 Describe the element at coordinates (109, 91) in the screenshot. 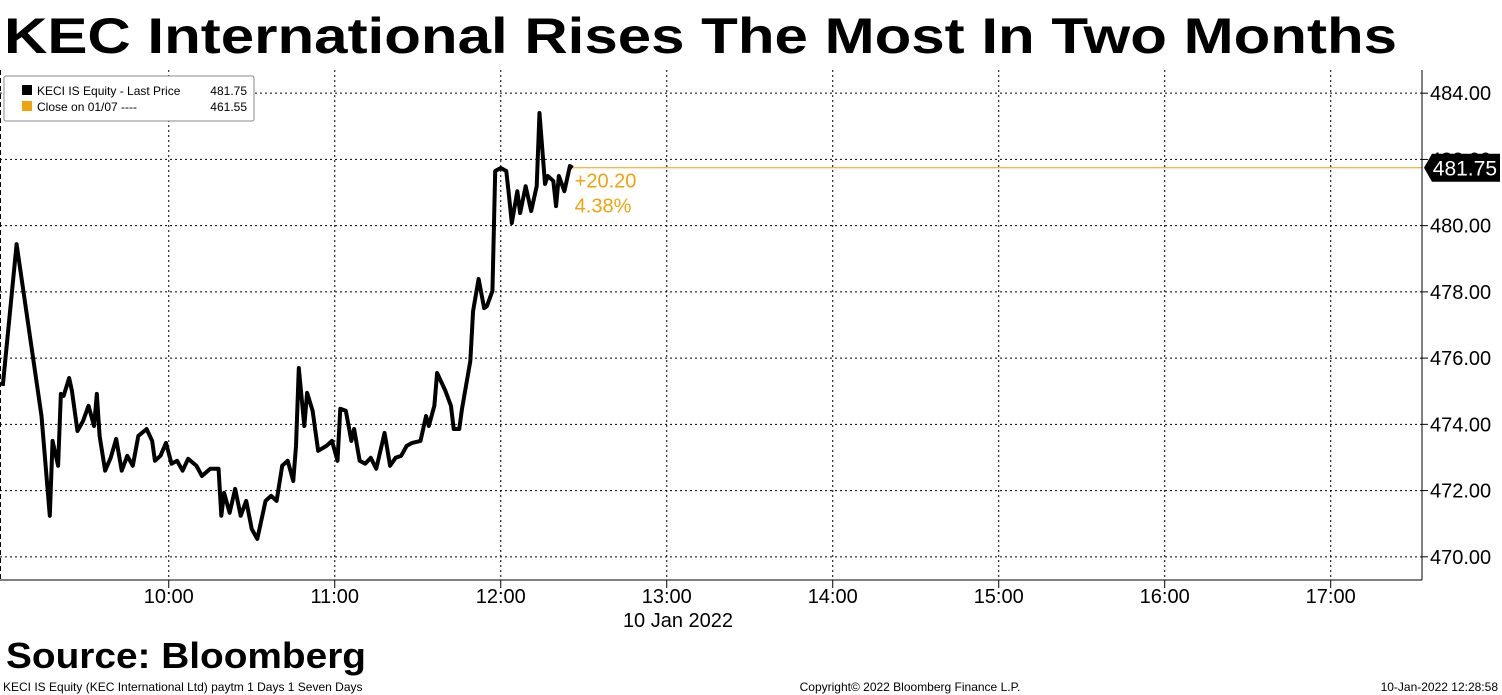

I see `legend-label: KECI IS Equity - Last Price` at that location.